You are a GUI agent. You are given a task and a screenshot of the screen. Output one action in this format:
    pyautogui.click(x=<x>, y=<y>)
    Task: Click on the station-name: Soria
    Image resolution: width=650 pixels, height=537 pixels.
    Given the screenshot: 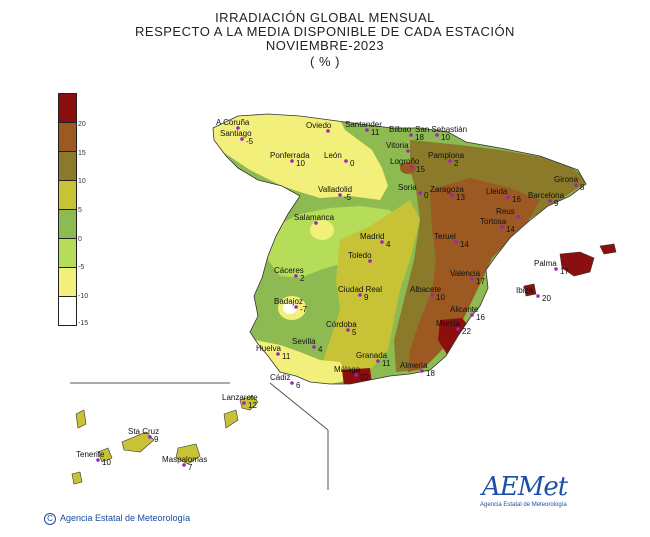 What is the action you would take?
    pyautogui.click(x=407, y=187)
    